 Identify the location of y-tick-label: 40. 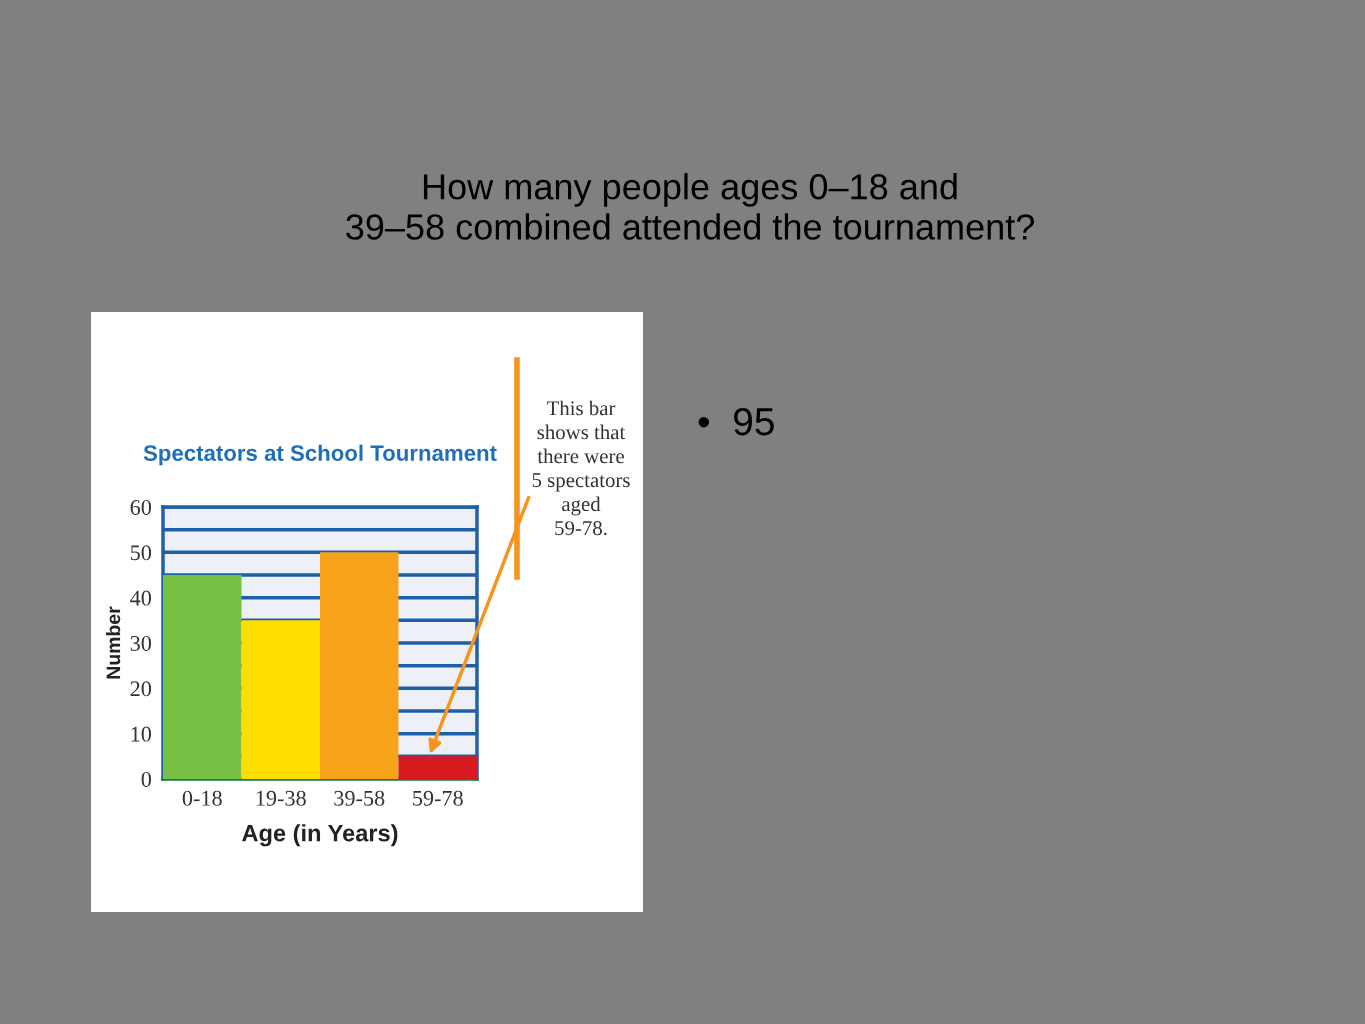
(141, 598).